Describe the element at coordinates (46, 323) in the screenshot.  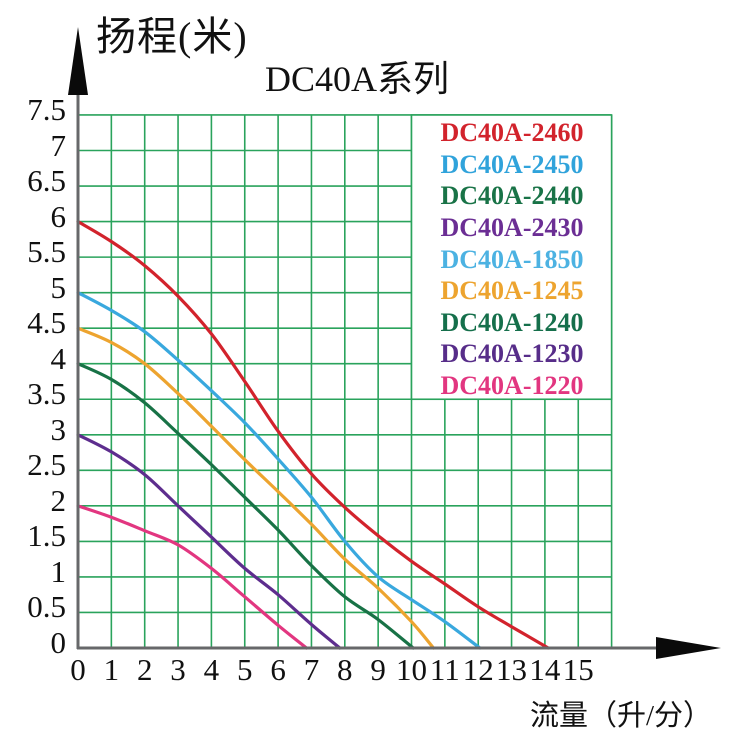
I see `y-tick-label: 4.5` at that location.